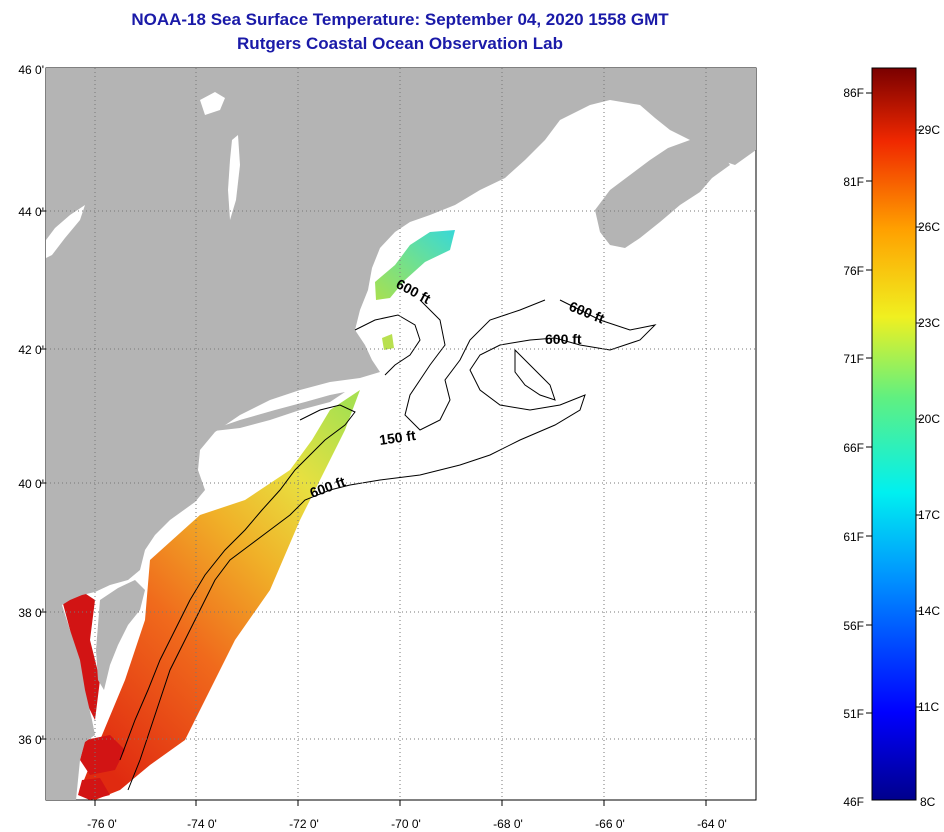  I want to click on lon-tick-label: -68 0', so click(508, 824).